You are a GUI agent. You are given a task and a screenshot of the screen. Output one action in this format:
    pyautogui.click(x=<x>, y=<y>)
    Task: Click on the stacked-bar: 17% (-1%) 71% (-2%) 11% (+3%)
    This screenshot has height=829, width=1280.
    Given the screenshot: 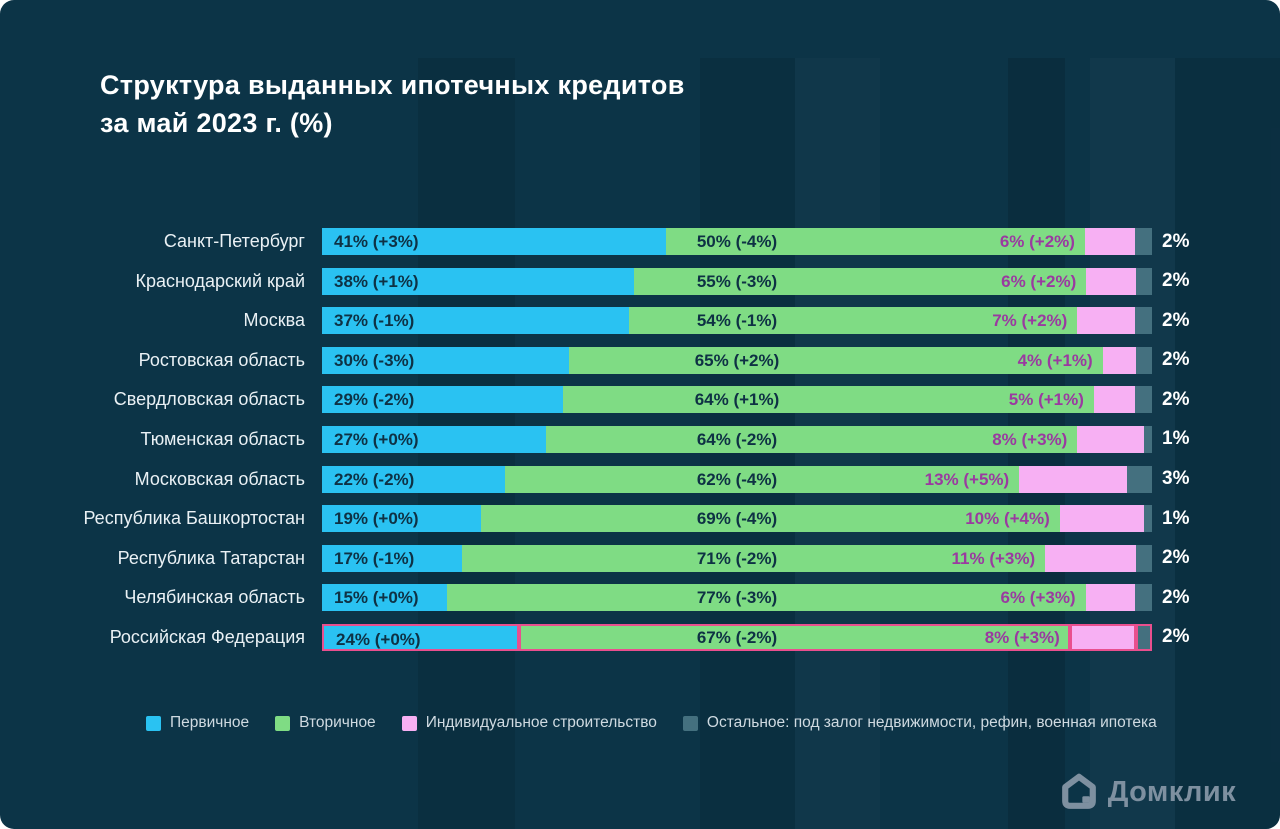 What is the action you would take?
    pyautogui.click(x=737, y=558)
    